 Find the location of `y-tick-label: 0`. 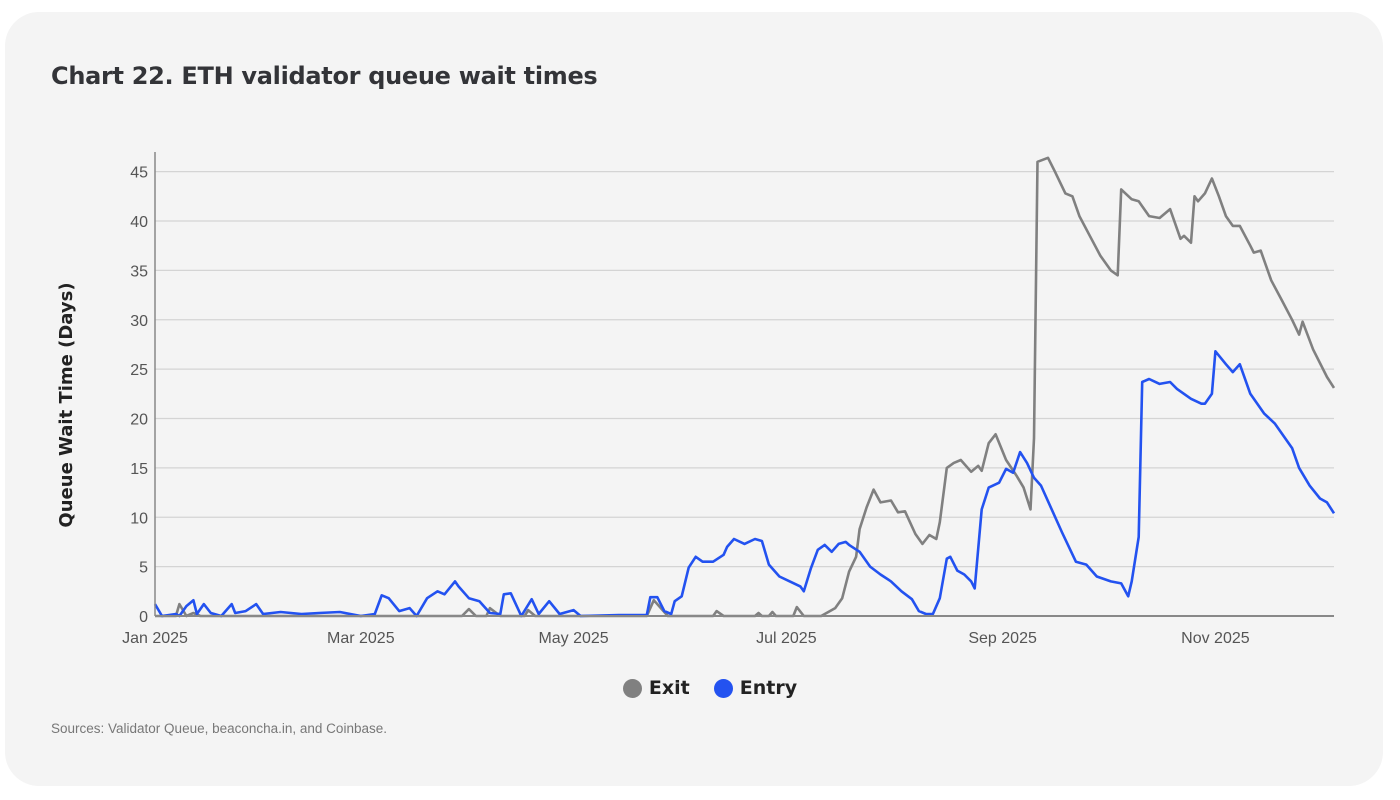

y-tick-label: 0 is located at coordinates (143, 617).